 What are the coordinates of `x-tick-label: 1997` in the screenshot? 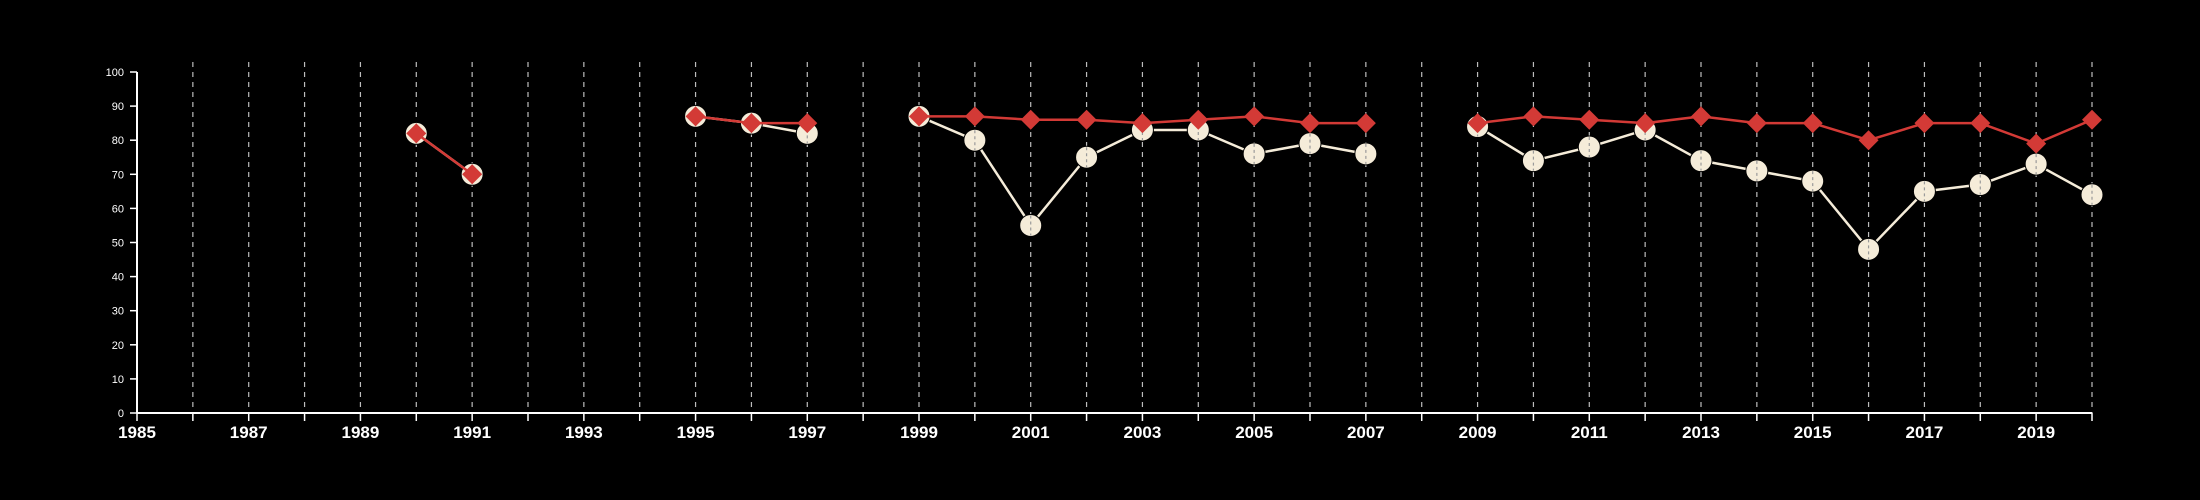 It's located at (807, 432).